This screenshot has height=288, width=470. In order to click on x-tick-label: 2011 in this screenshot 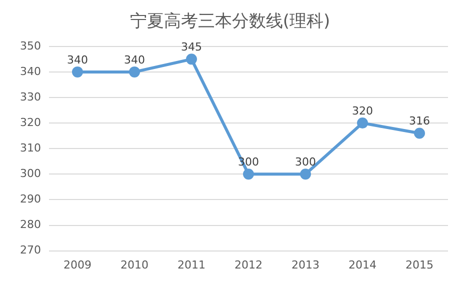, I will do `click(191, 265)`.